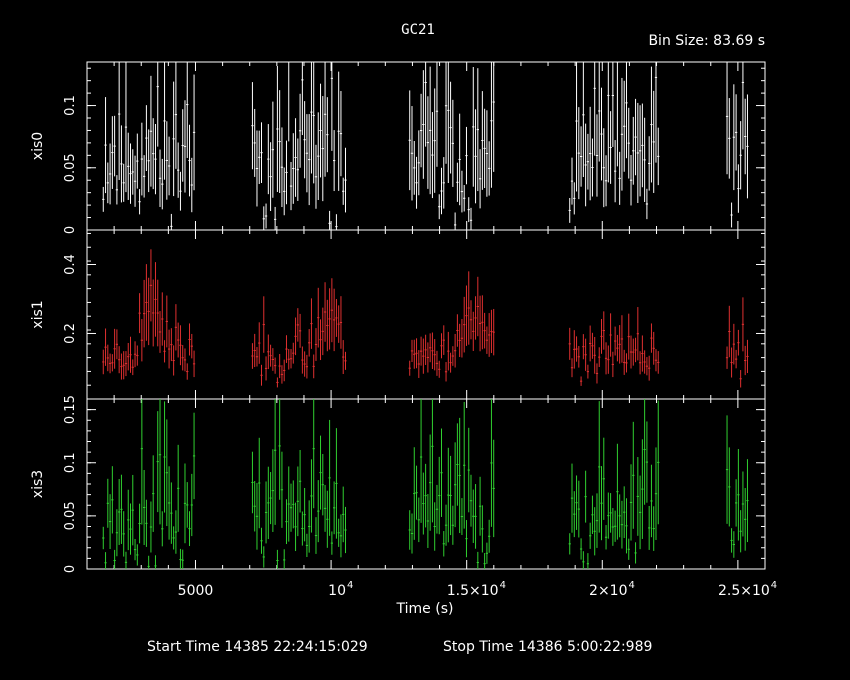  I want to click on x-tick-label: 2×10, so click(608, 591).